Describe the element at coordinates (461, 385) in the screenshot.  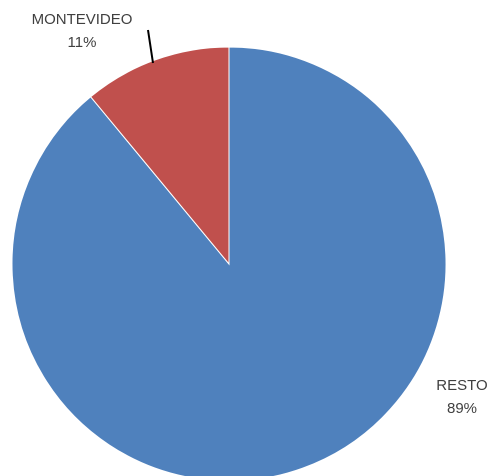
I see `slice-label: RESTO` at that location.